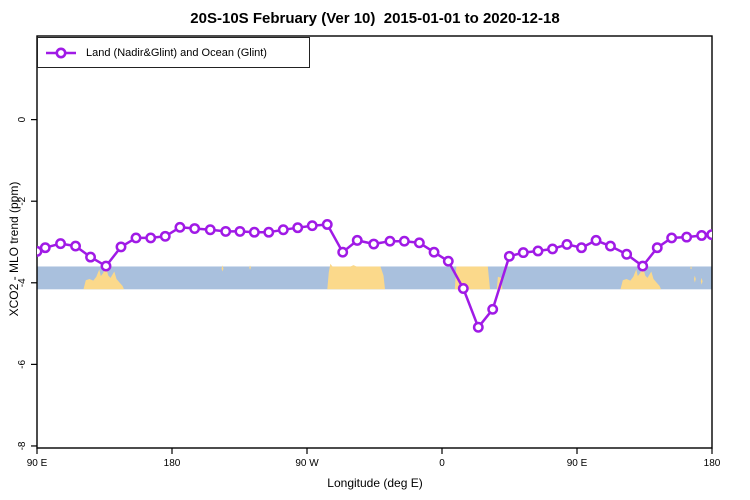 This screenshot has width=750, height=500. I want to click on y-axis-tick-label: -4, so click(22, 282).